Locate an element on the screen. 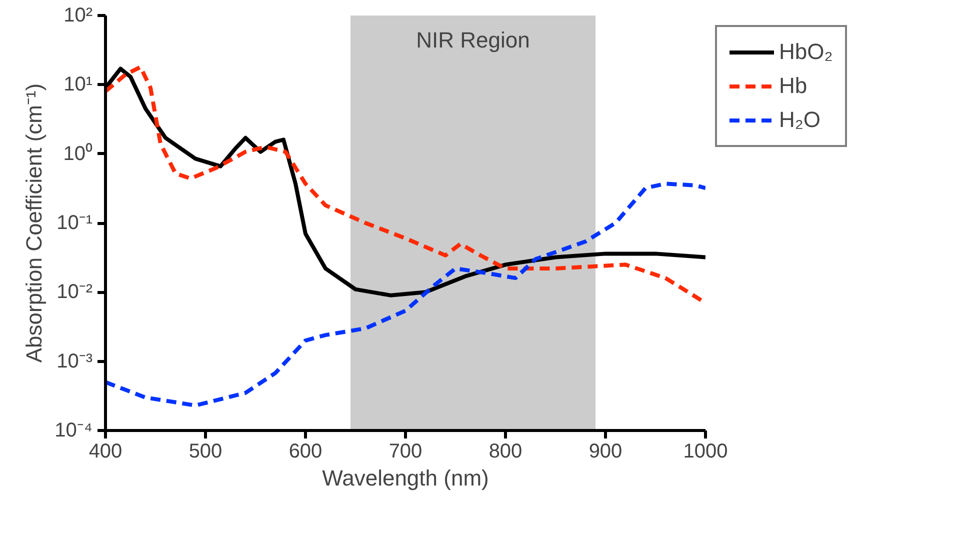 Image resolution: width=961 pixels, height=556 pixels. band-label: NIR Region is located at coordinates (473, 40).